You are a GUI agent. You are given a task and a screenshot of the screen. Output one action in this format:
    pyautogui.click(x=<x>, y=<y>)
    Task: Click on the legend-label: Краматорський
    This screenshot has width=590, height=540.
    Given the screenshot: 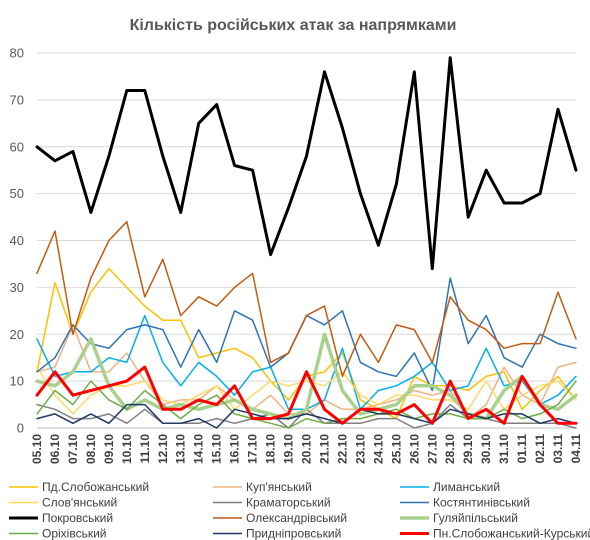 What is the action you would take?
    pyautogui.click(x=288, y=503)
    